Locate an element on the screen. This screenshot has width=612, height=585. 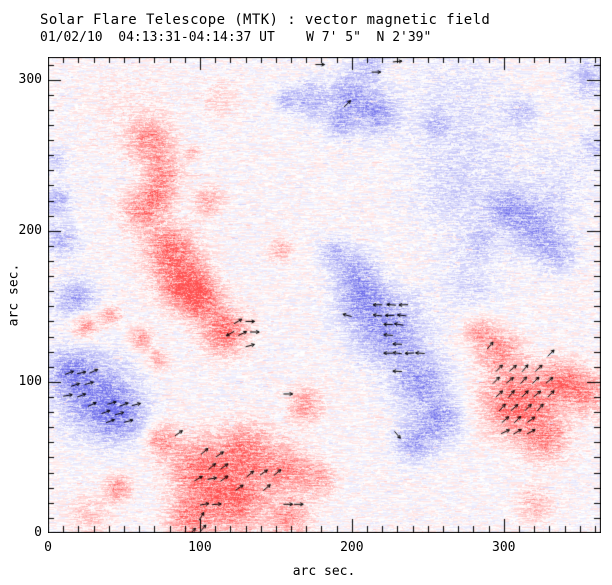
x-tick-label: 100 is located at coordinates (200, 547).